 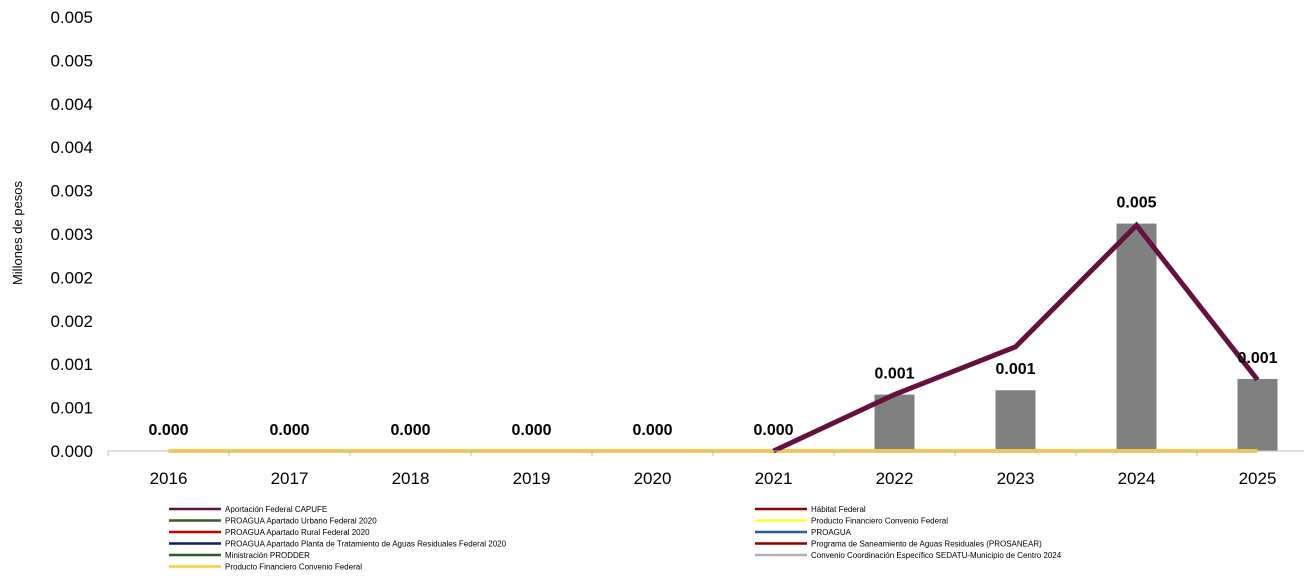 I want to click on x-tick-label: 2025, so click(x=1258, y=478).